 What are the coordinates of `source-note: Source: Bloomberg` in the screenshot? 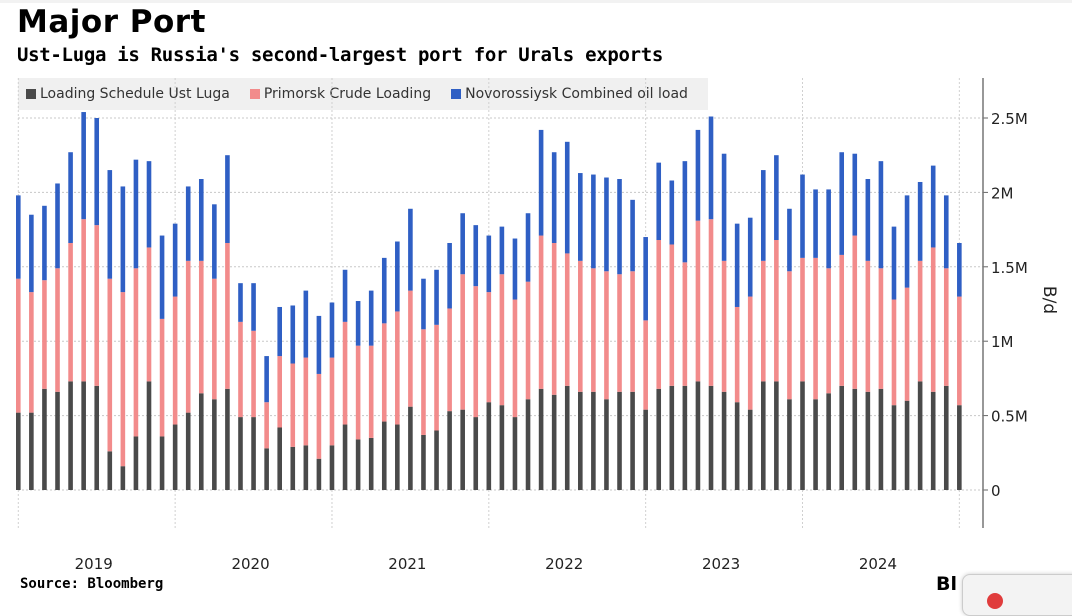 It's located at (92, 584).